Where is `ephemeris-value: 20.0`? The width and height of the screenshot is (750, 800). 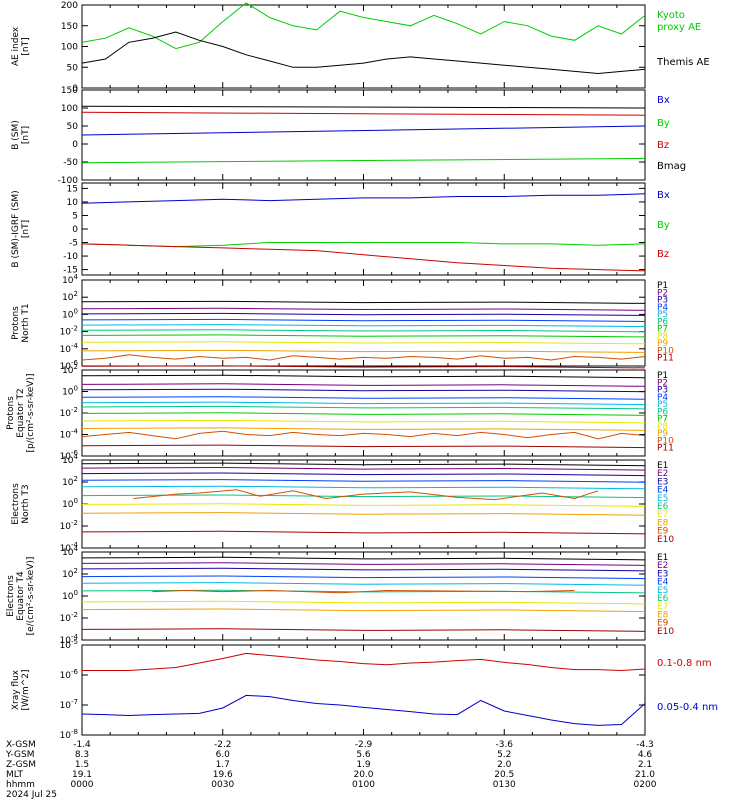 ephemeris-value: 20.0 is located at coordinates (363, 775).